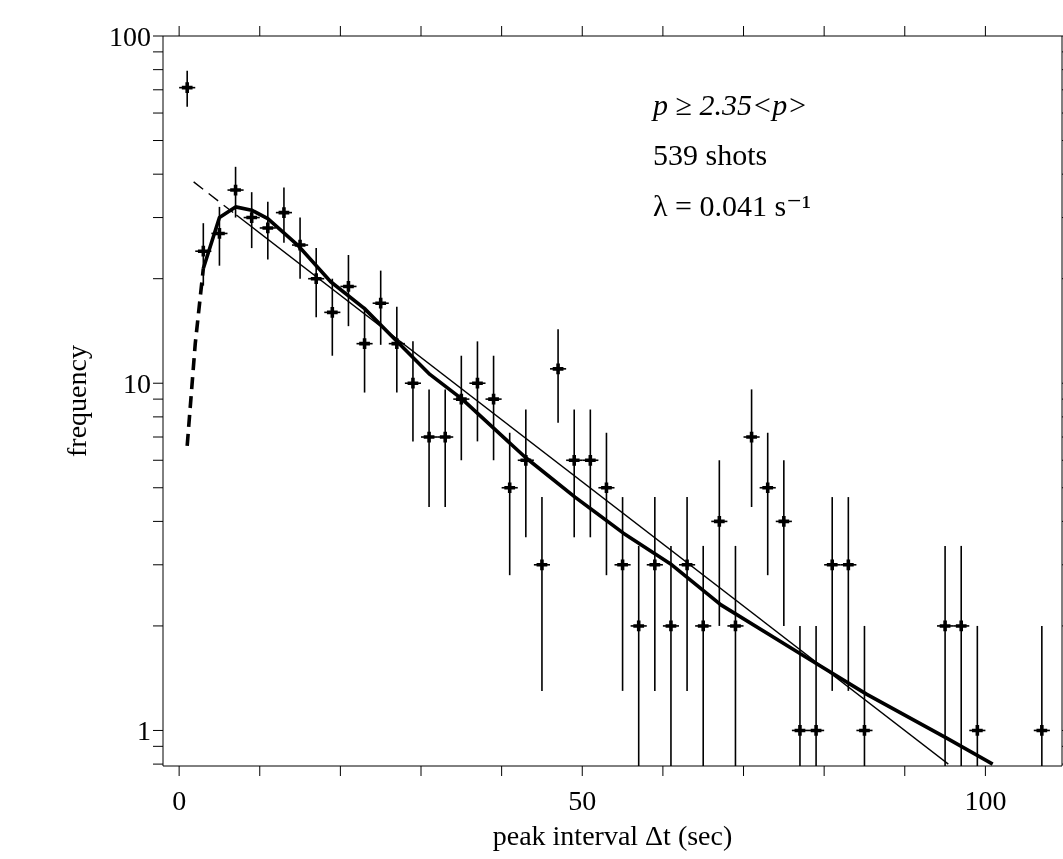  Describe the element at coordinates (612, 835) in the screenshot. I see `x-axis-title: peak interval Δt (sec)` at that location.